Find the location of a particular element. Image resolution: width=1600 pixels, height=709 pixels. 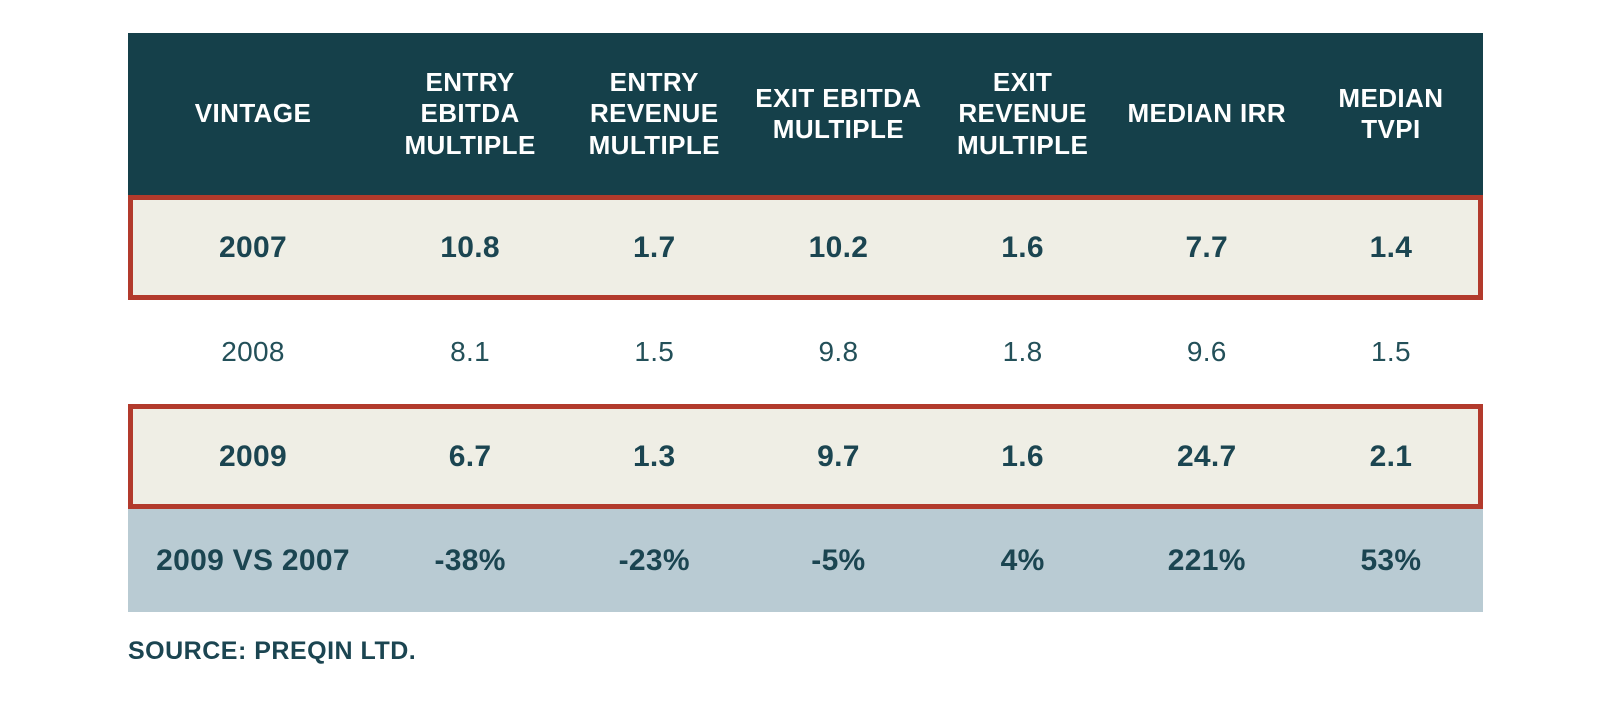

table-row-2007: 2007 10.8 1.7 10.2 1.6 7.7 1.4 is located at coordinates (805, 247).